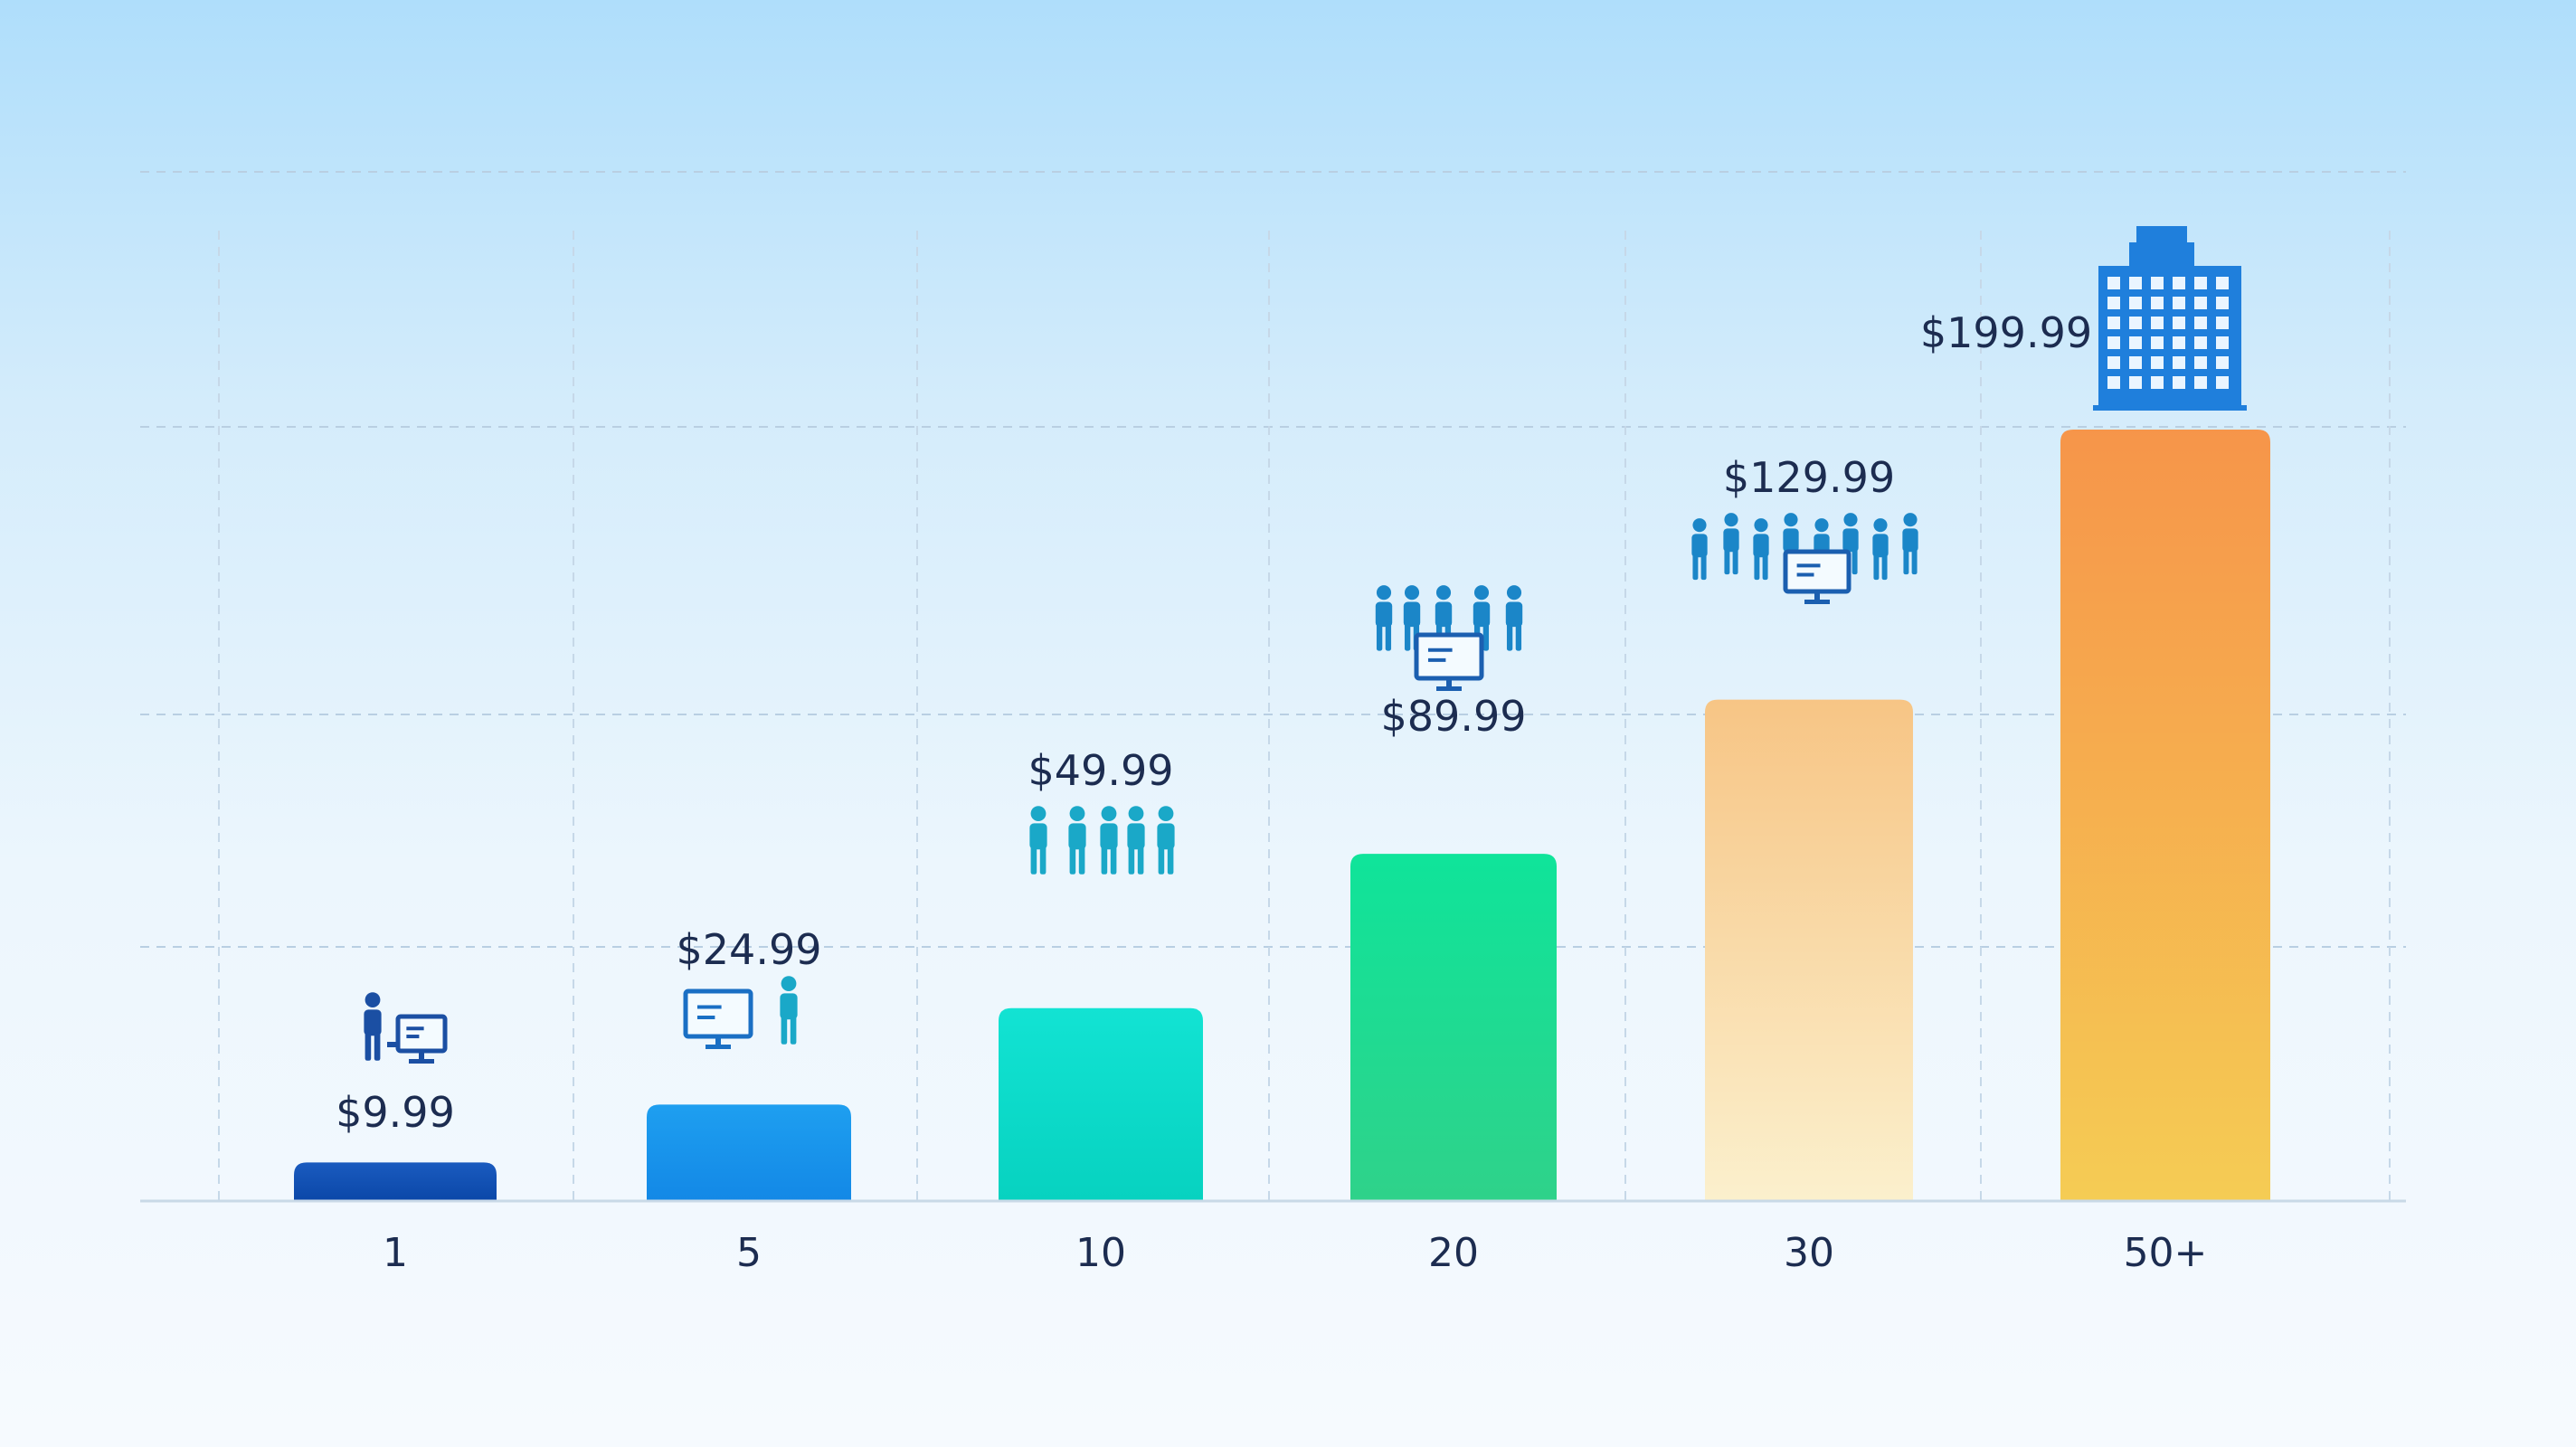 The width and height of the screenshot is (2576, 1447). I want to click on price-label: $129.99, so click(1809, 478).